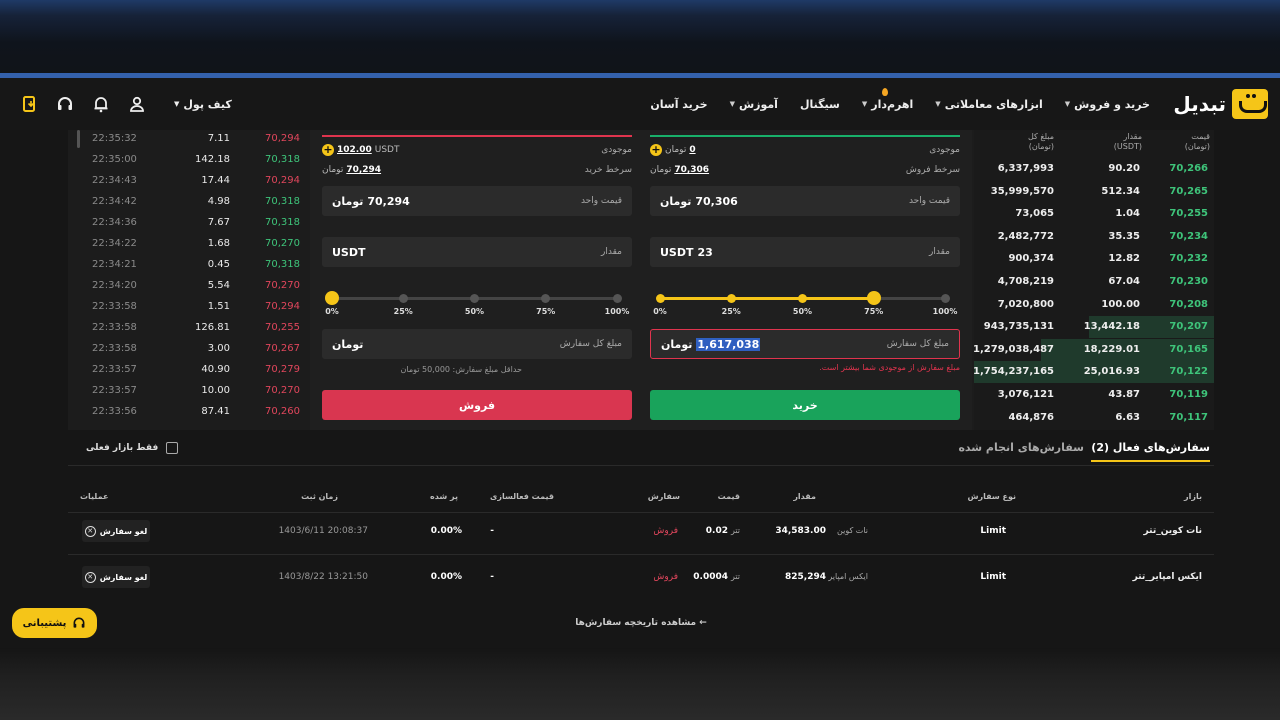 Image resolution: width=1280 pixels, height=720 pixels. Describe the element at coordinates (805, 201) in the screenshot. I see `buy-unit-price-field: قیمت واحد تومان 70,306` at that location.